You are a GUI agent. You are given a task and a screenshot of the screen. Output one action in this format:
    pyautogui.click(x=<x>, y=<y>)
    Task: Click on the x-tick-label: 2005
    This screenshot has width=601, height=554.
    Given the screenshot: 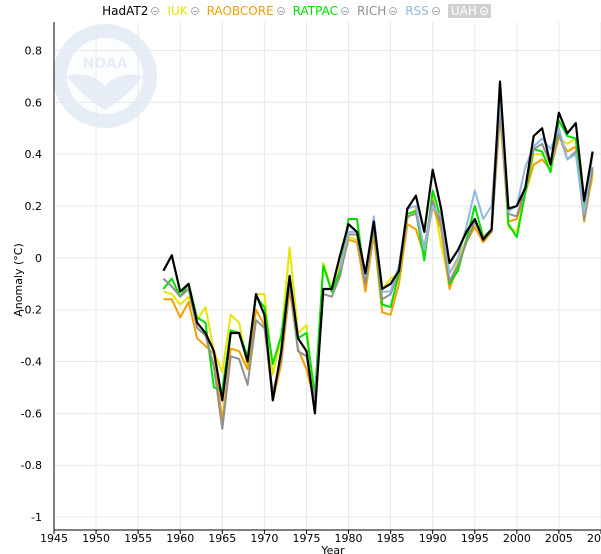 What is the action you would take?
    pyautogui.click(x=559, y=538)
    